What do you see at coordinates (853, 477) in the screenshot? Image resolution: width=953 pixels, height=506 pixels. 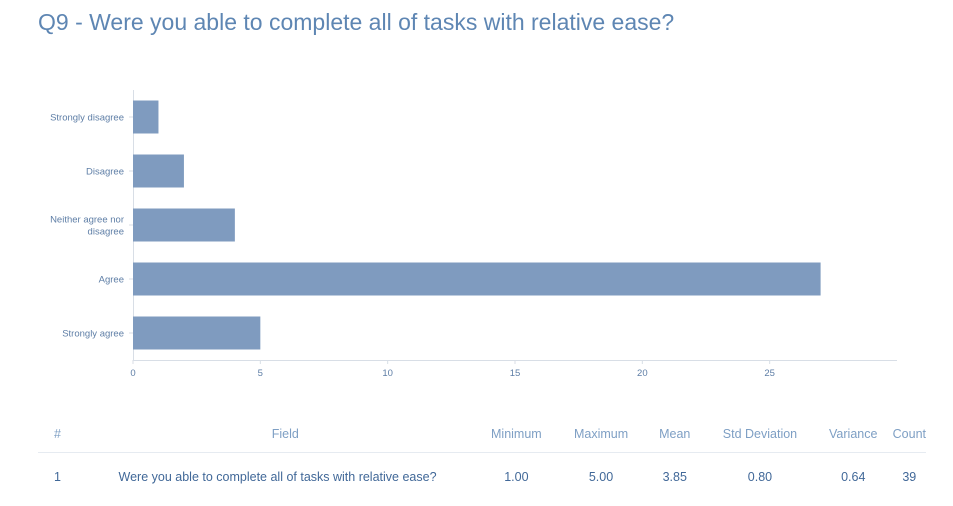 I see `cell-variance: 0.64` at bounding box center [853, 477].